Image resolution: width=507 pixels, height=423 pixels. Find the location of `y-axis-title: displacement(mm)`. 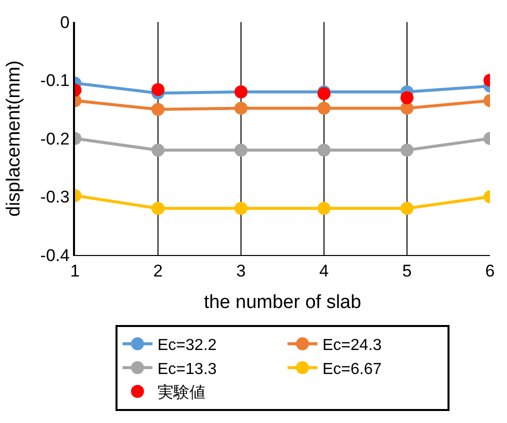

y-axis-title: displacement(mm) is located at coordinates (14, 138).